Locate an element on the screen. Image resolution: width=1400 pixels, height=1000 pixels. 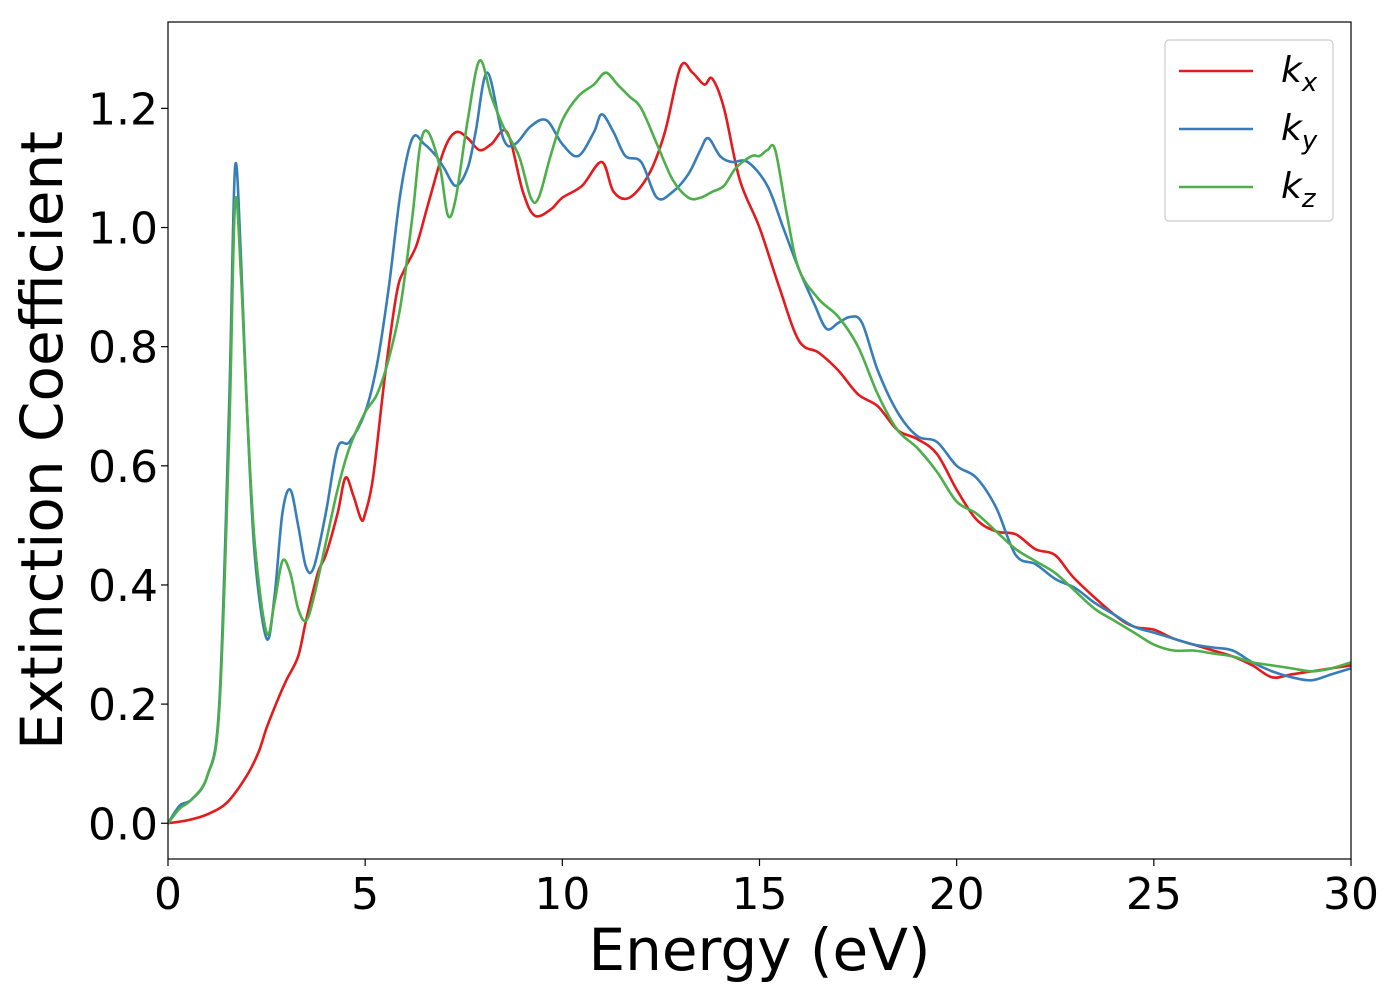
y-tick-label: 0.2 is located at coordinates (123, 705).